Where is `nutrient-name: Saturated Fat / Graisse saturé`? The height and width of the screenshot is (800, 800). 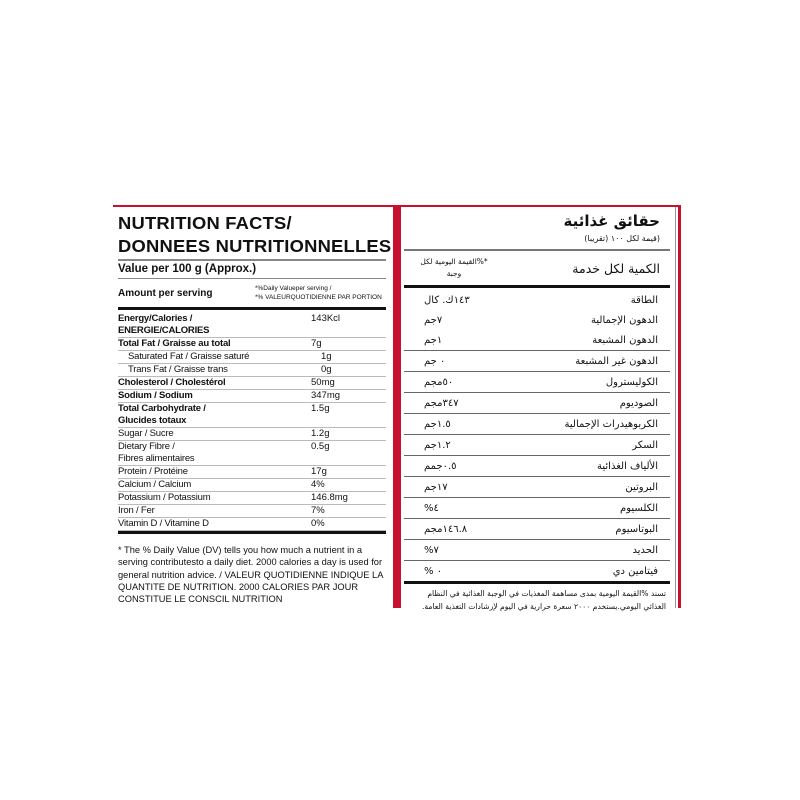 nutrient-name: Saturated Fat / Graisse saturé is located at coordinates (189, 356).